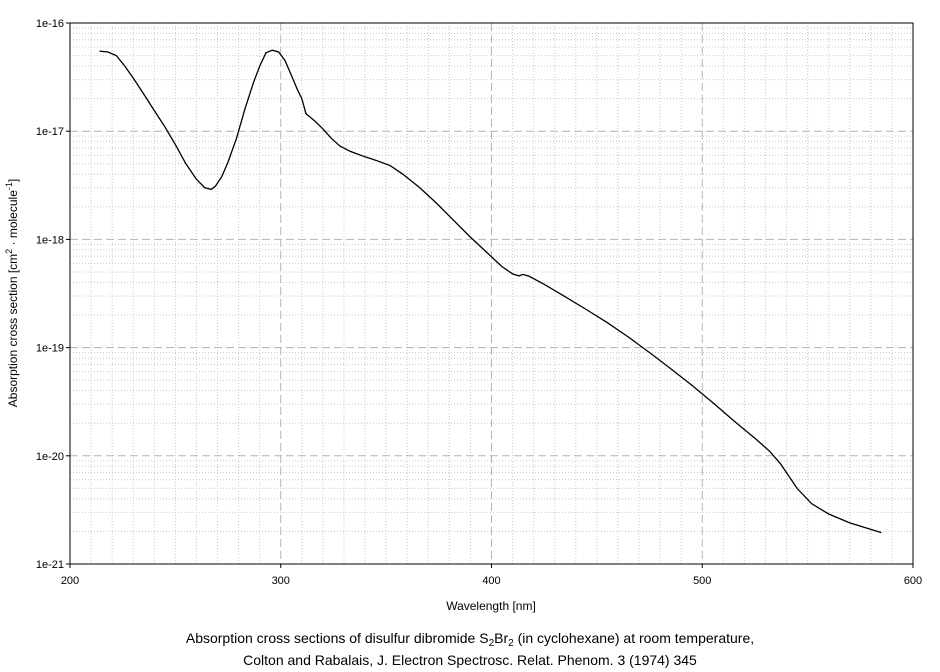 This screenshot has width=940, height=672. What do you see at coordinates (50, 24) in the screenshot?
I see `y-tick-label: 1e-16` at bounding box center [50, 24].